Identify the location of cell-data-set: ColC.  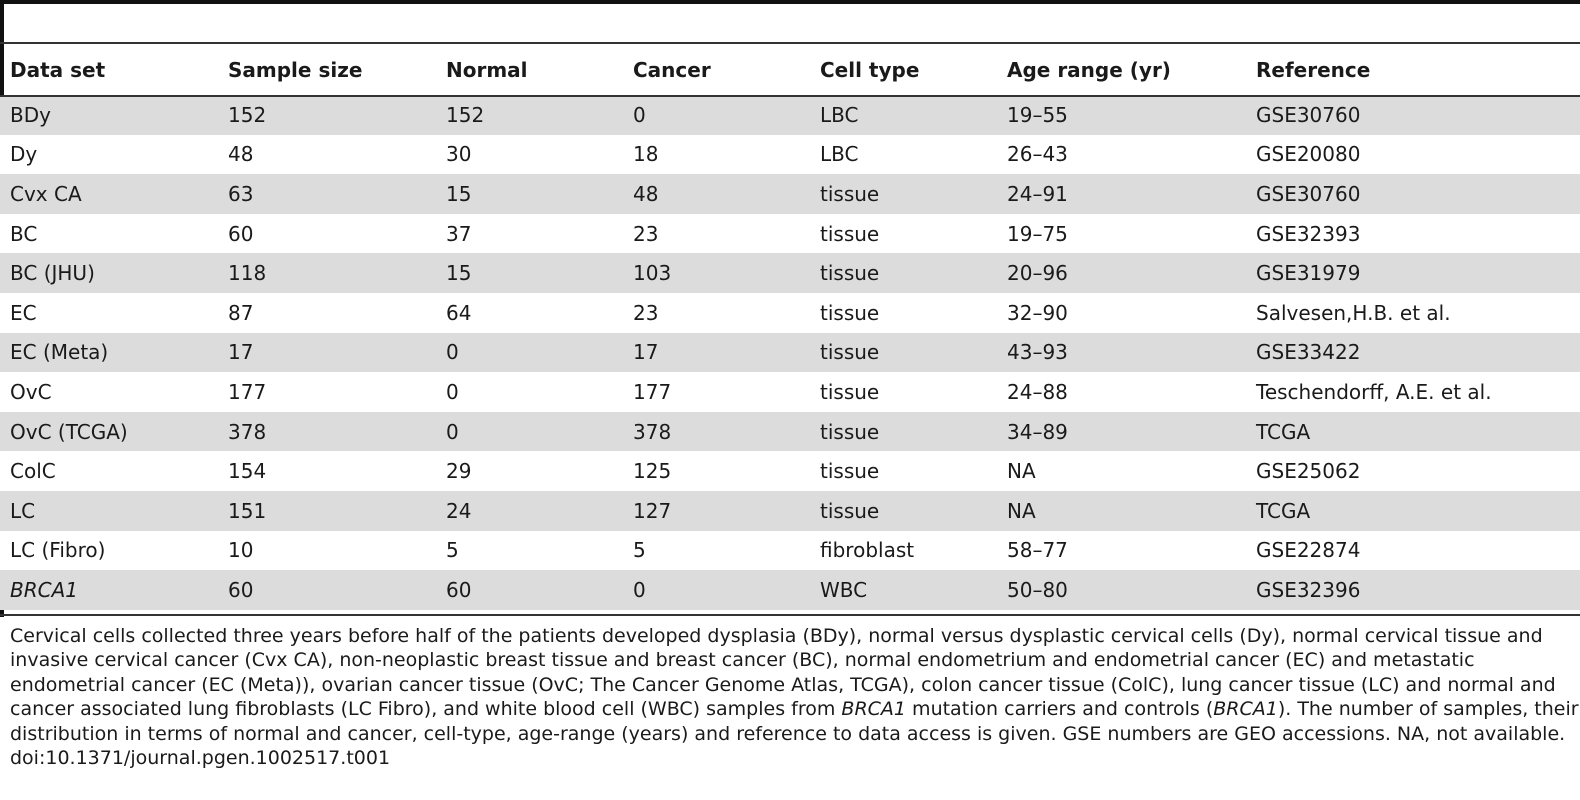
(109, 471).